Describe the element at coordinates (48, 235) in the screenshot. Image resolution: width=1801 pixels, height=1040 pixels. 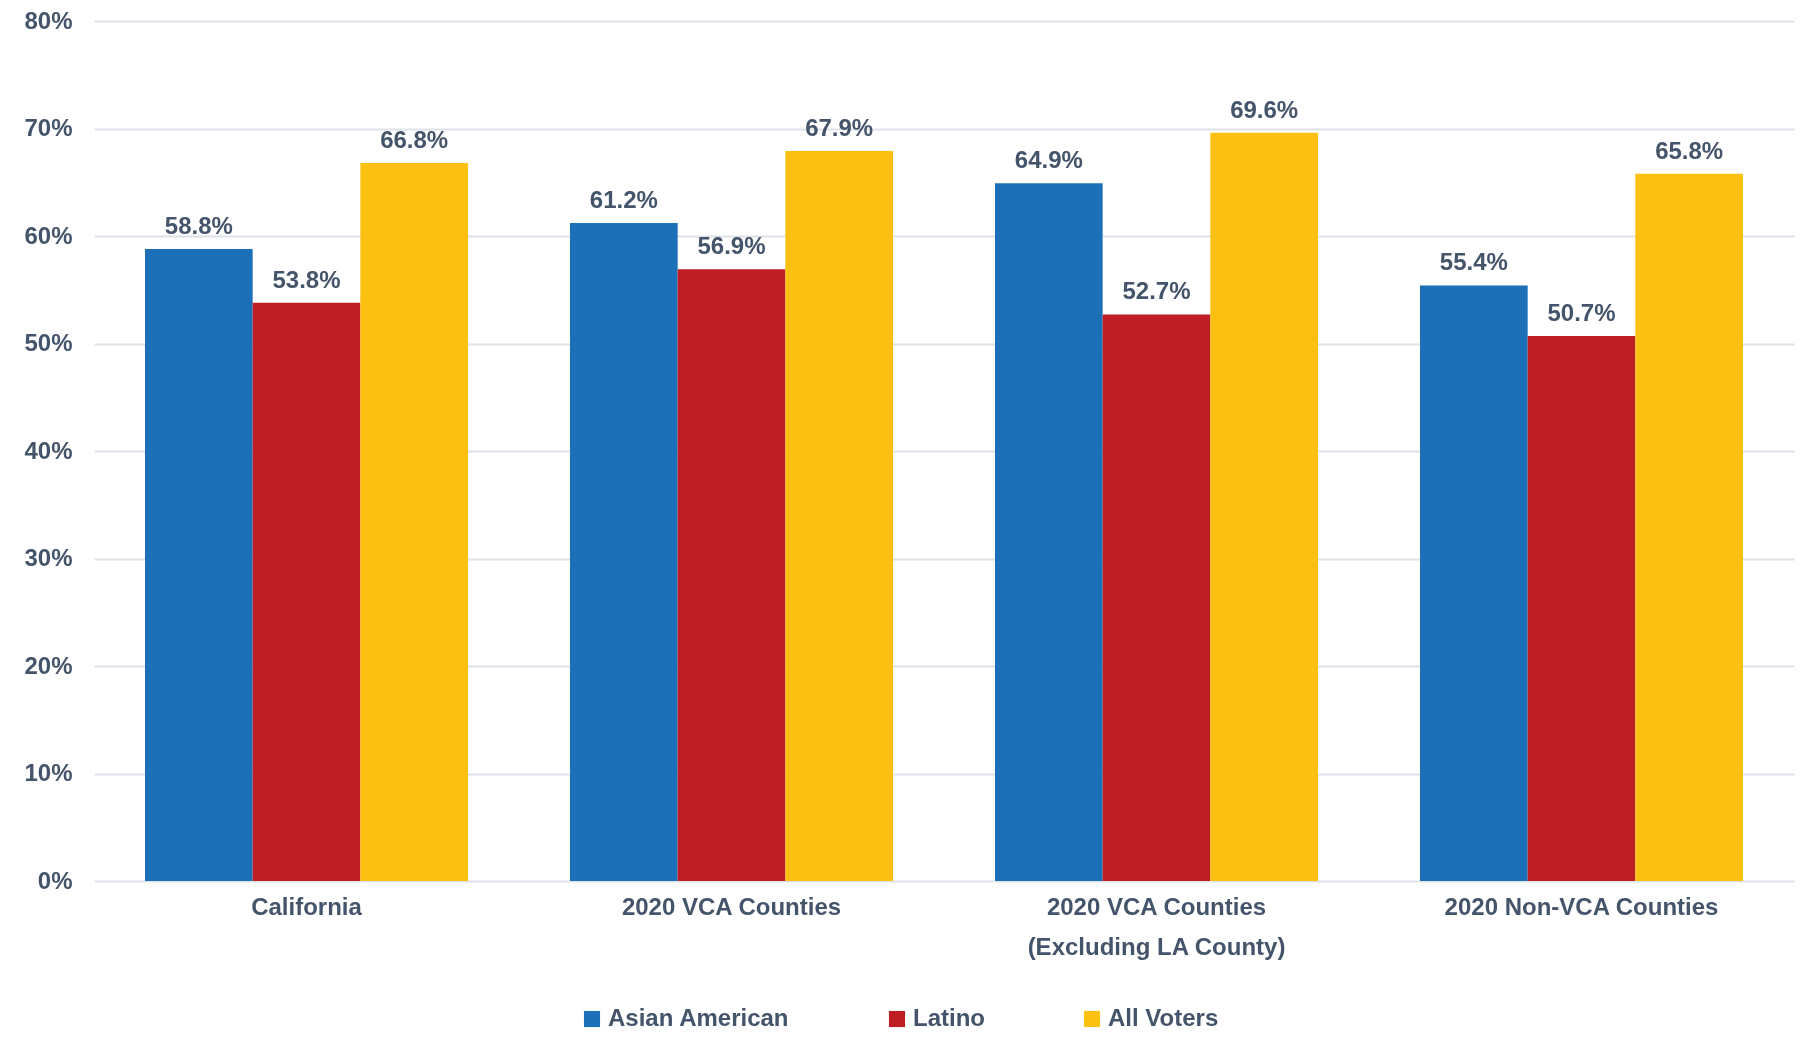
I see `y-tick-label: 60%` at that location.